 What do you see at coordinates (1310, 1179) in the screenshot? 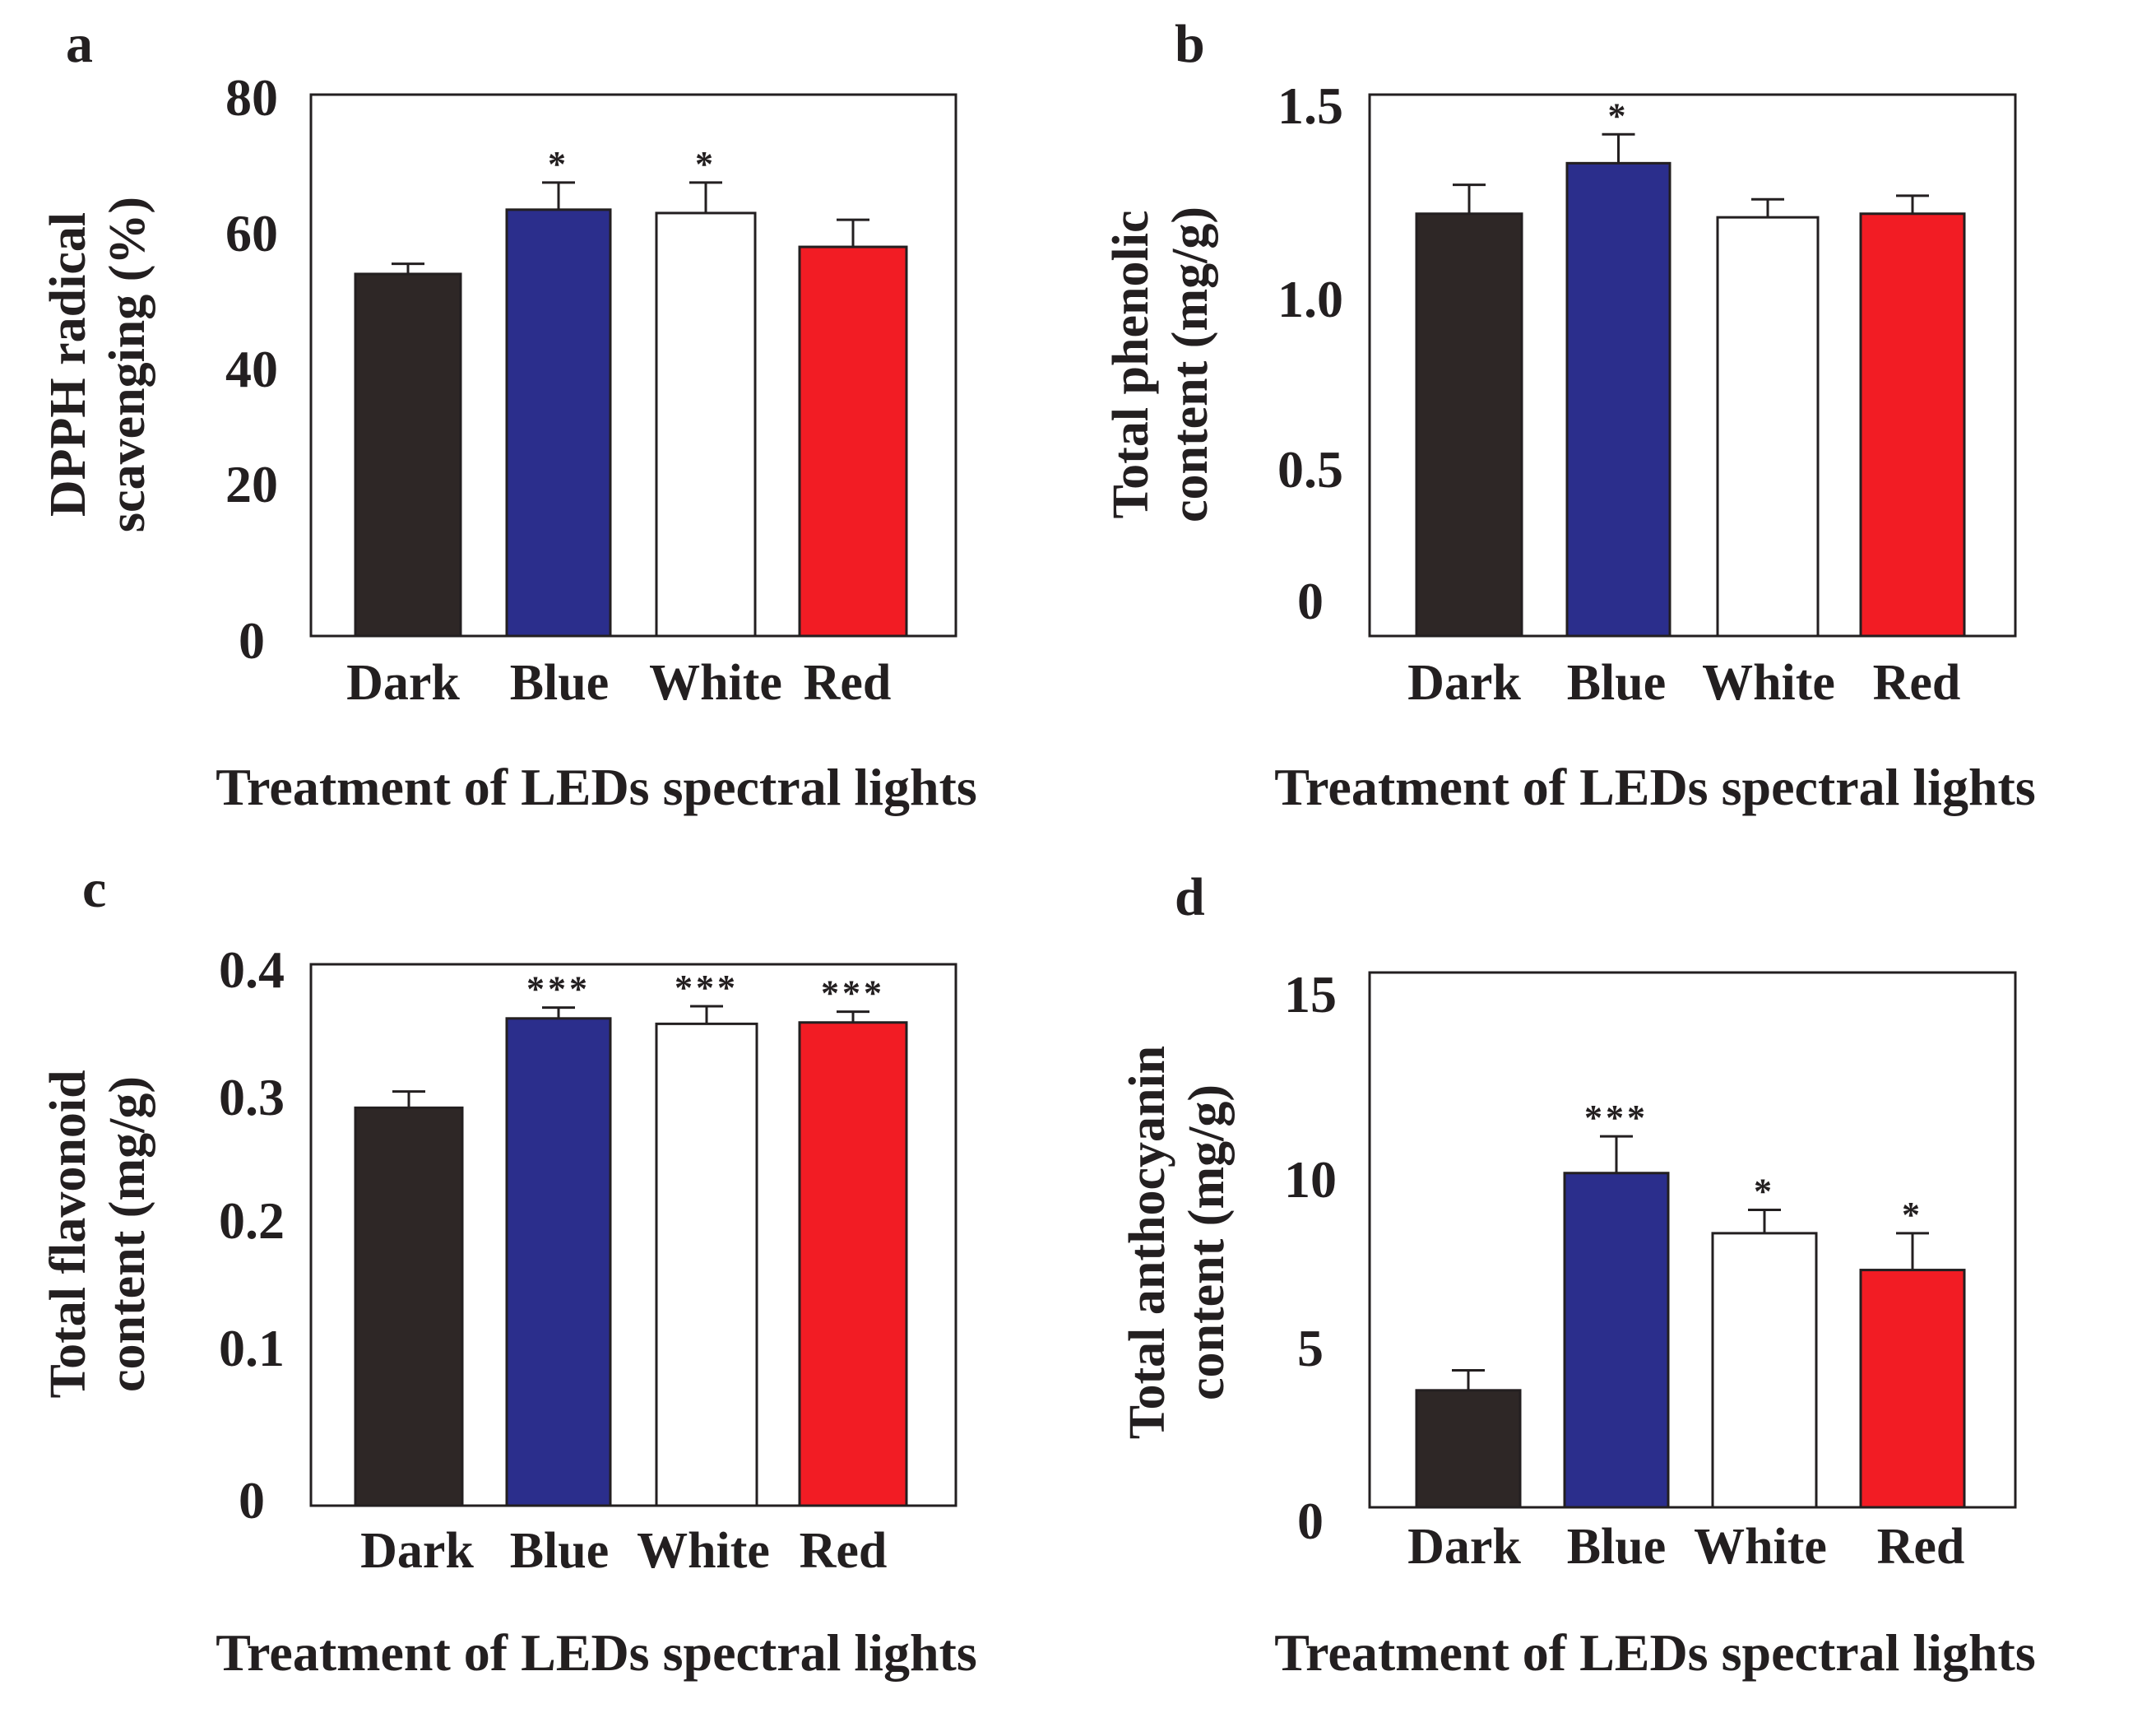
I see `y-tick-label: 10` at bounding box center [1310, 1179].